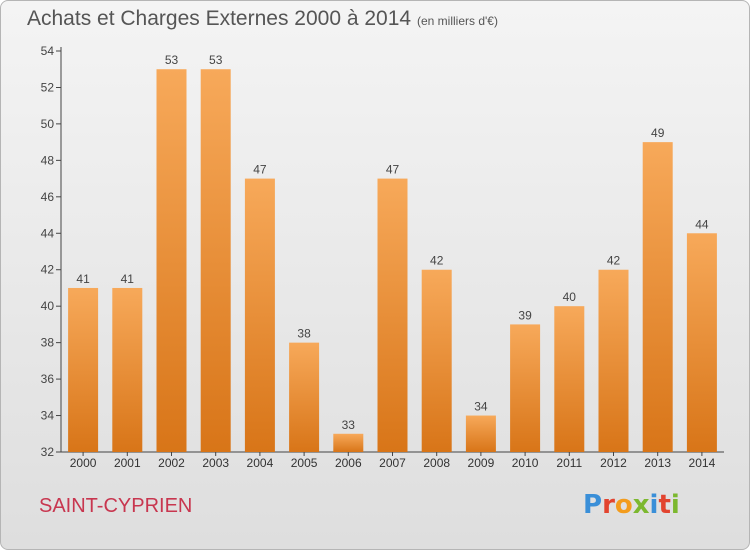 This screenshot has height=550, width=750. I want to click on y-tick-label: 34, so click(48, 416).